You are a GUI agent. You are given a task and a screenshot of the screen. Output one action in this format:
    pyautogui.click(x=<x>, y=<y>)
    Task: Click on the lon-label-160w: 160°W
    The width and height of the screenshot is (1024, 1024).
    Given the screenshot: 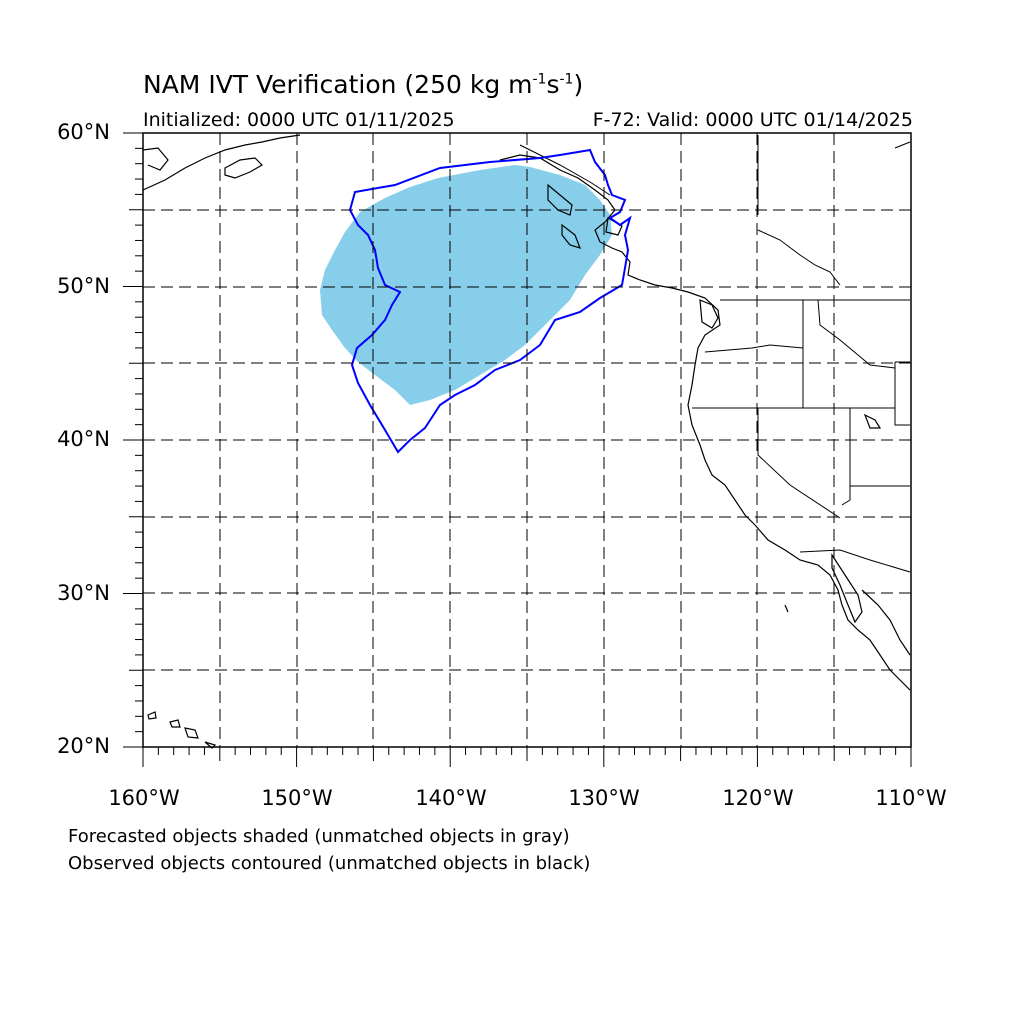 What is the action you would take?
    pyautogui.click(x=144, y=798)
    